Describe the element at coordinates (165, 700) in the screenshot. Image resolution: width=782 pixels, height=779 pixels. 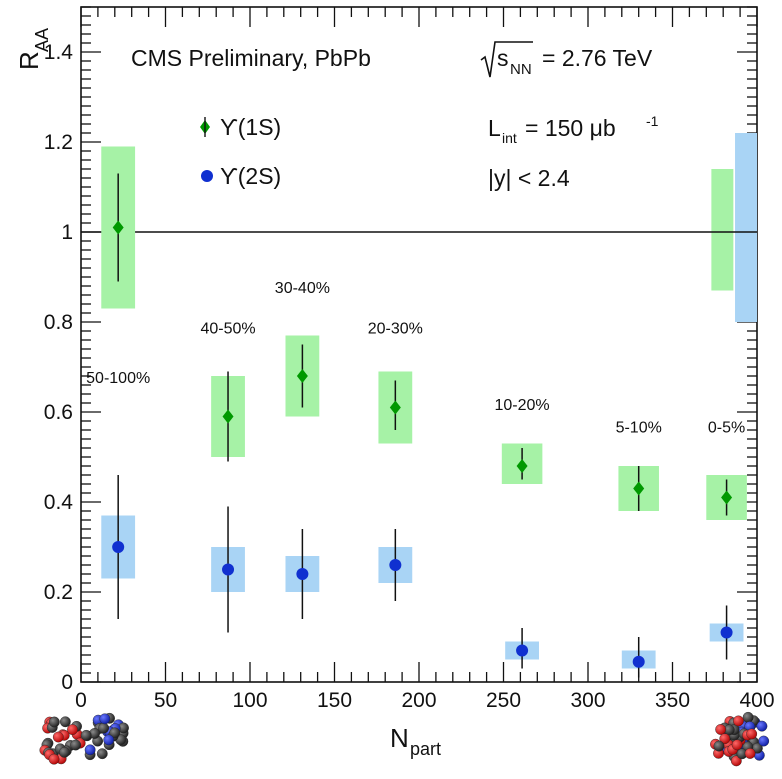
I see `x-tick-label: 50` at that location.